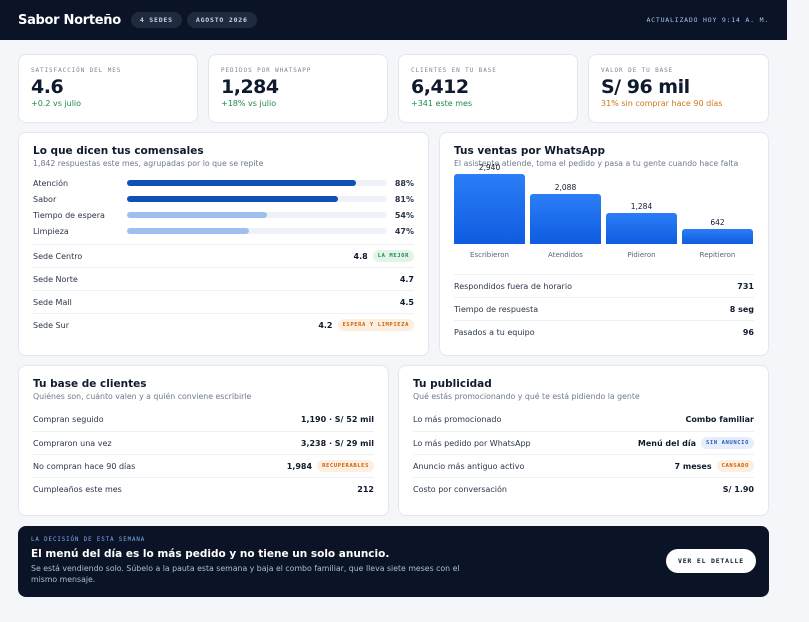 This screenshot has width=809, height=622. I want to click on bar-label: Sabor, so click(45, 199).